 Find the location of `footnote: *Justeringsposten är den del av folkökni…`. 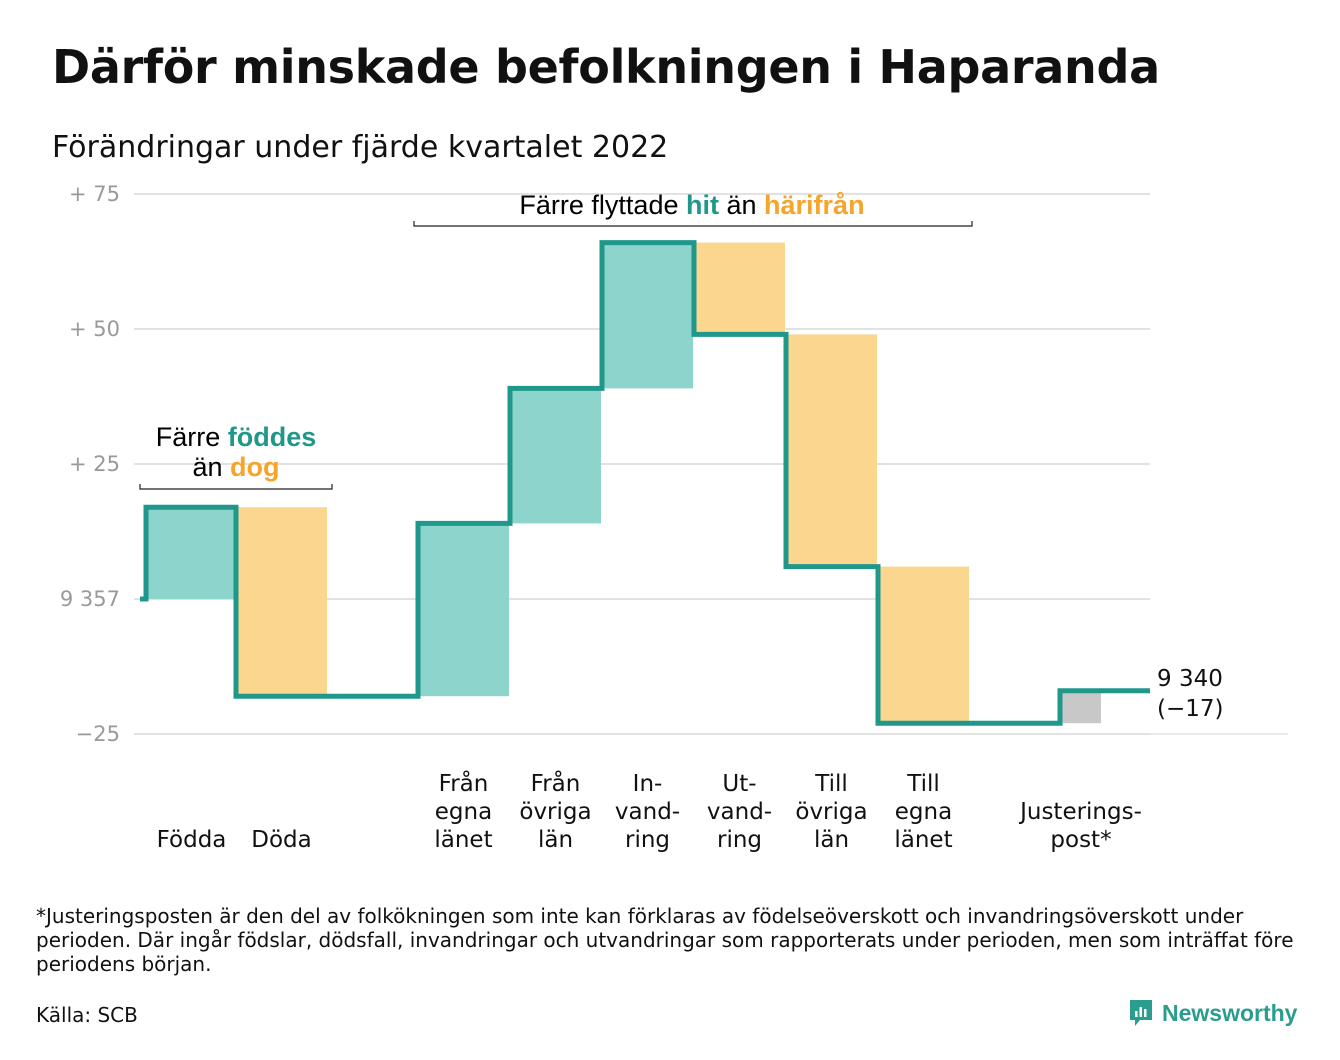

footnote: *Justeringsposten är den del av folkökni… is located at coordinates (665, 940).